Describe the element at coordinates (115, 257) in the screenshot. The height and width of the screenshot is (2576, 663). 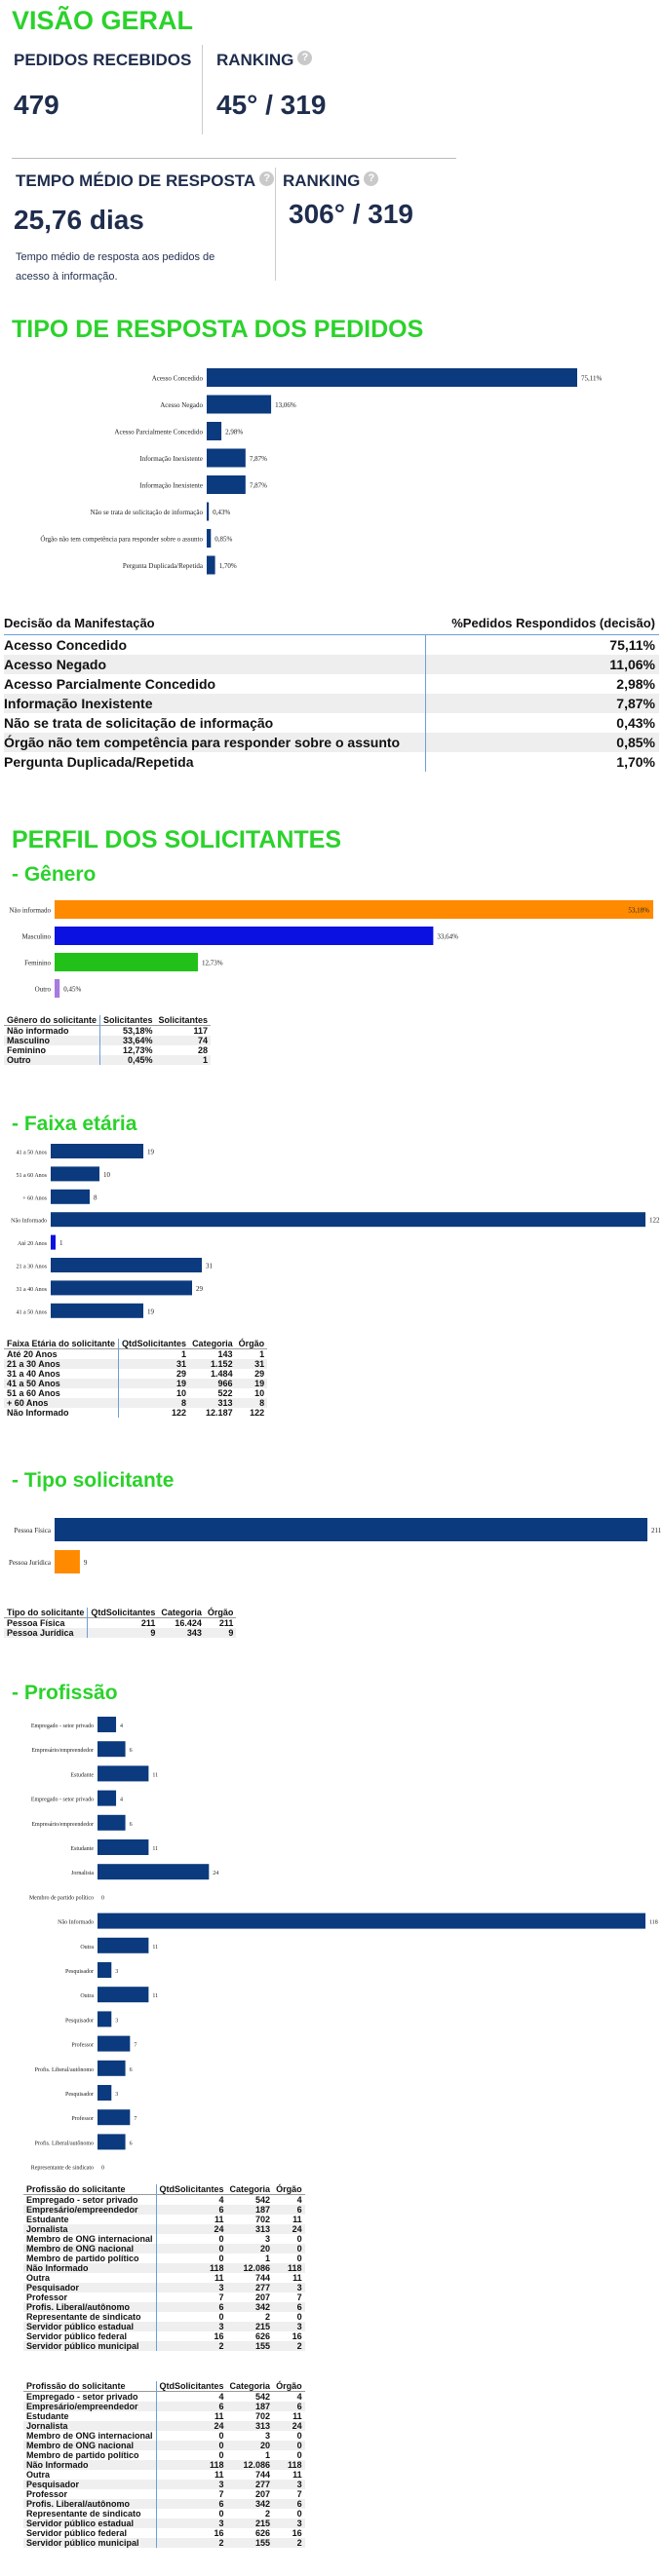
I see `tempo-description-line: Tempo médio de resposta aos pedidos de` at that location.